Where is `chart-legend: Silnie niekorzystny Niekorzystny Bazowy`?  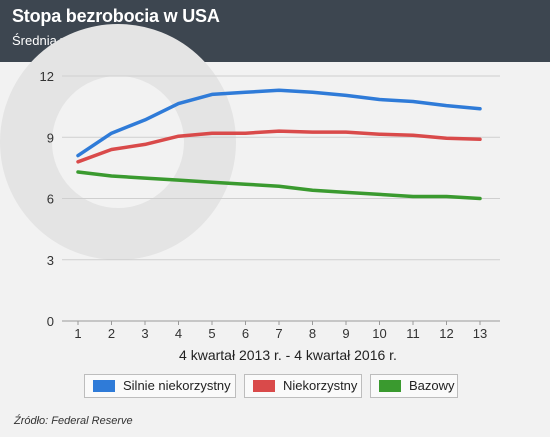
chart-legend: Silnie niekorzystny Niekorzystny Bazowy is located at coordinates (275, 388).